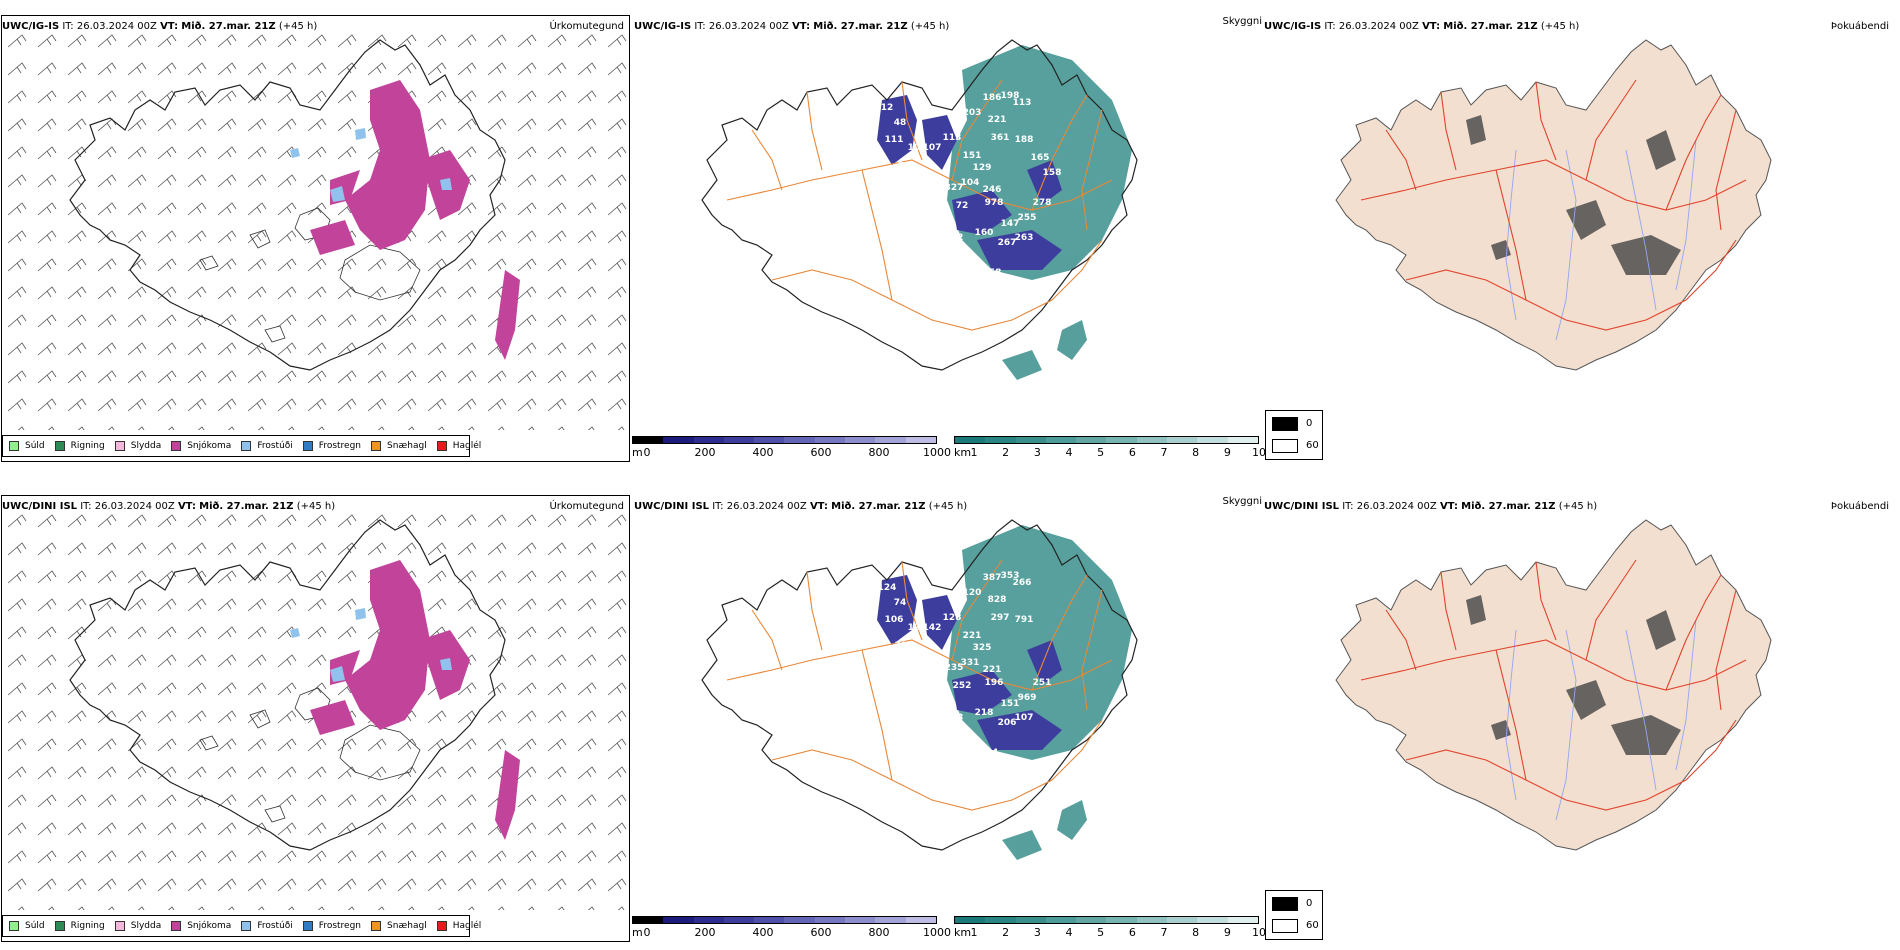 The height and width of the screenshot is (950, 1900). Describe the element at coordinates (1309, 423) in the screenshot. I see `fog-legend-value-0: 0` at that location.